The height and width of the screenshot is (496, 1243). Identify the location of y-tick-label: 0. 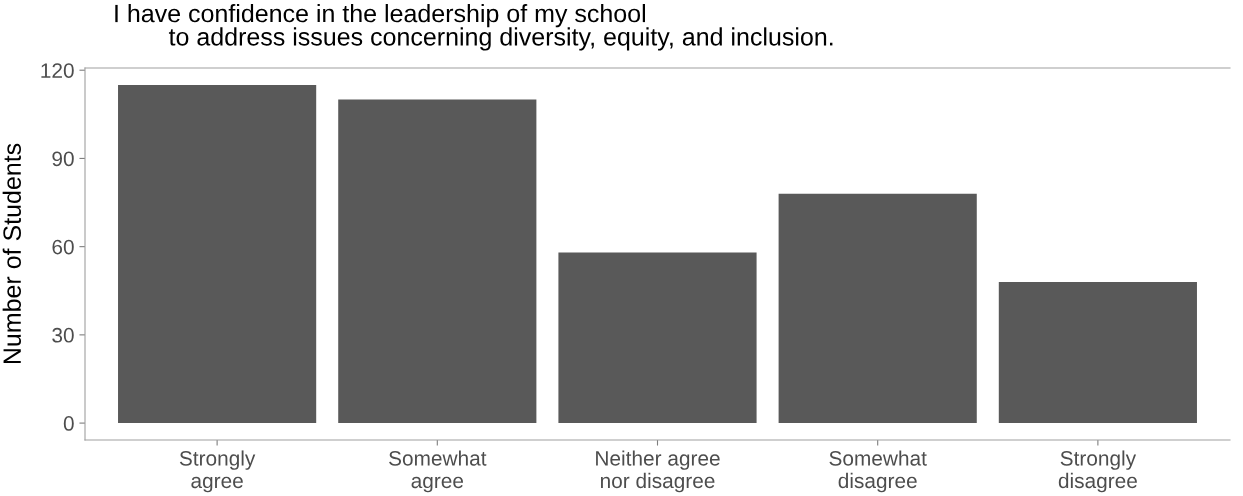
(68, 423).